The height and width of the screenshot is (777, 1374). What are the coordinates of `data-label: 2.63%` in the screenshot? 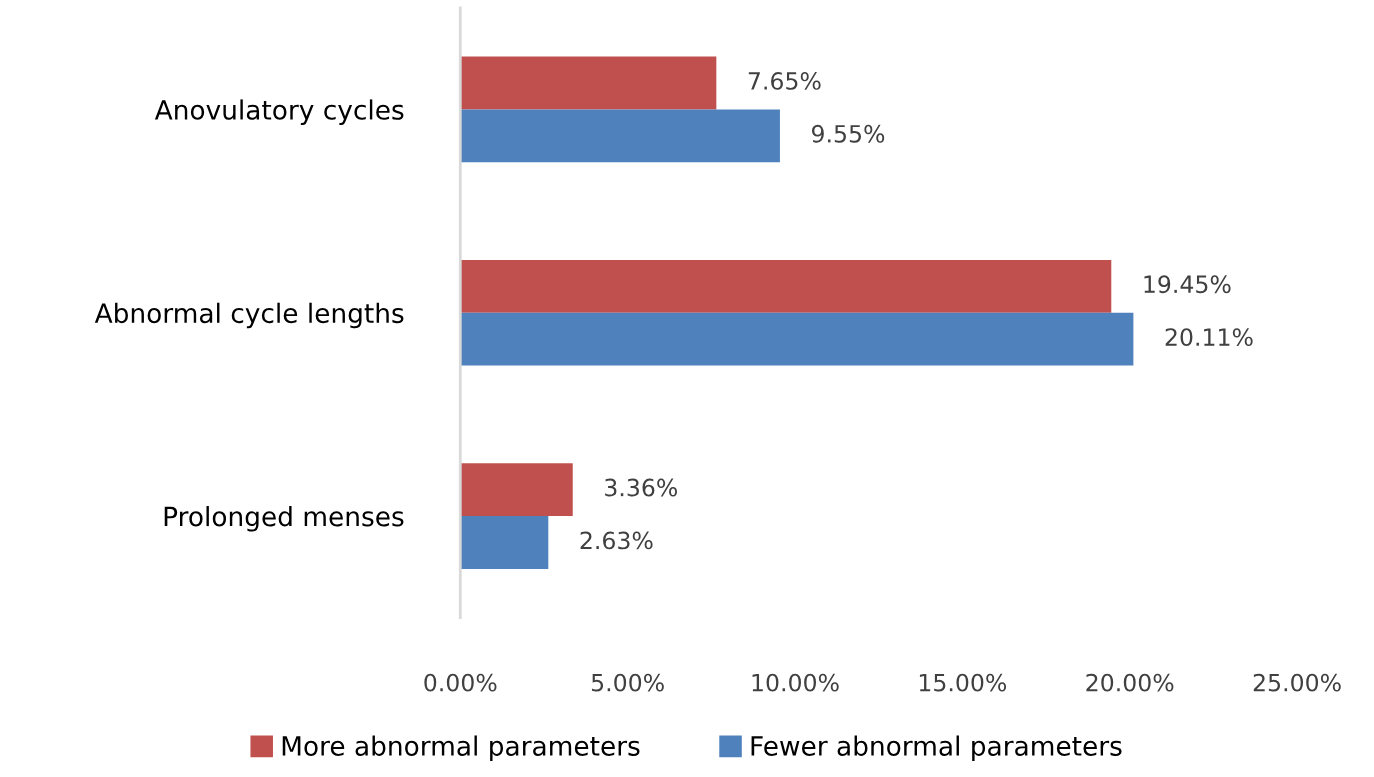 It's located at (616, 540).